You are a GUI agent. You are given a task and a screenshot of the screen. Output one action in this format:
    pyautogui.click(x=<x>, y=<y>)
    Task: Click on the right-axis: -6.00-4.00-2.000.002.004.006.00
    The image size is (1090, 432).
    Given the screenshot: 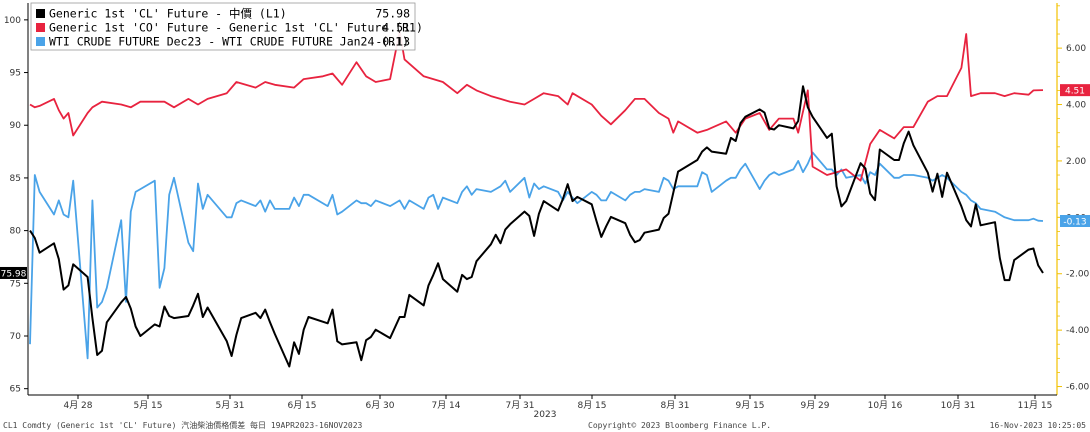 What is the action you would take?
    pyautogui.click(x=1073, y=199)
    